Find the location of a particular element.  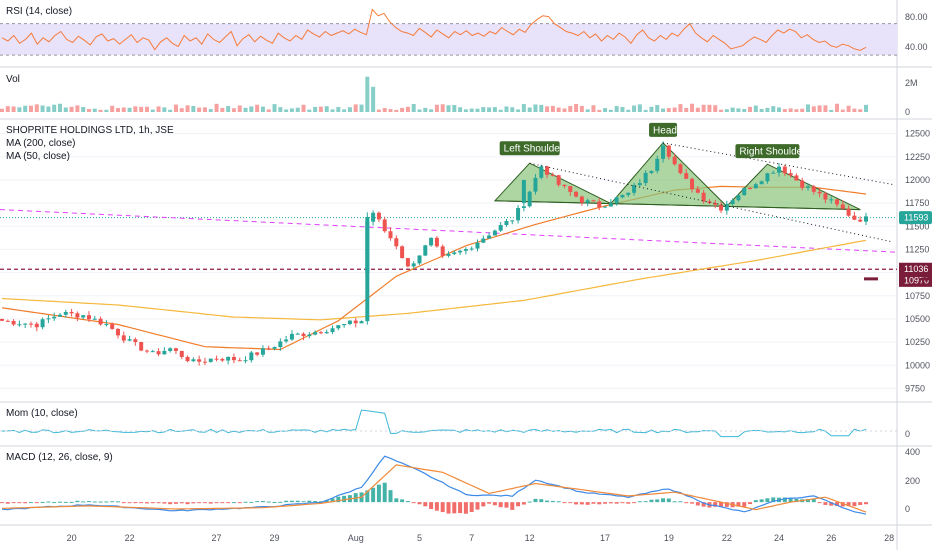

left-shoulder-label: Left Shoulder is located at coordinates (534, 149).